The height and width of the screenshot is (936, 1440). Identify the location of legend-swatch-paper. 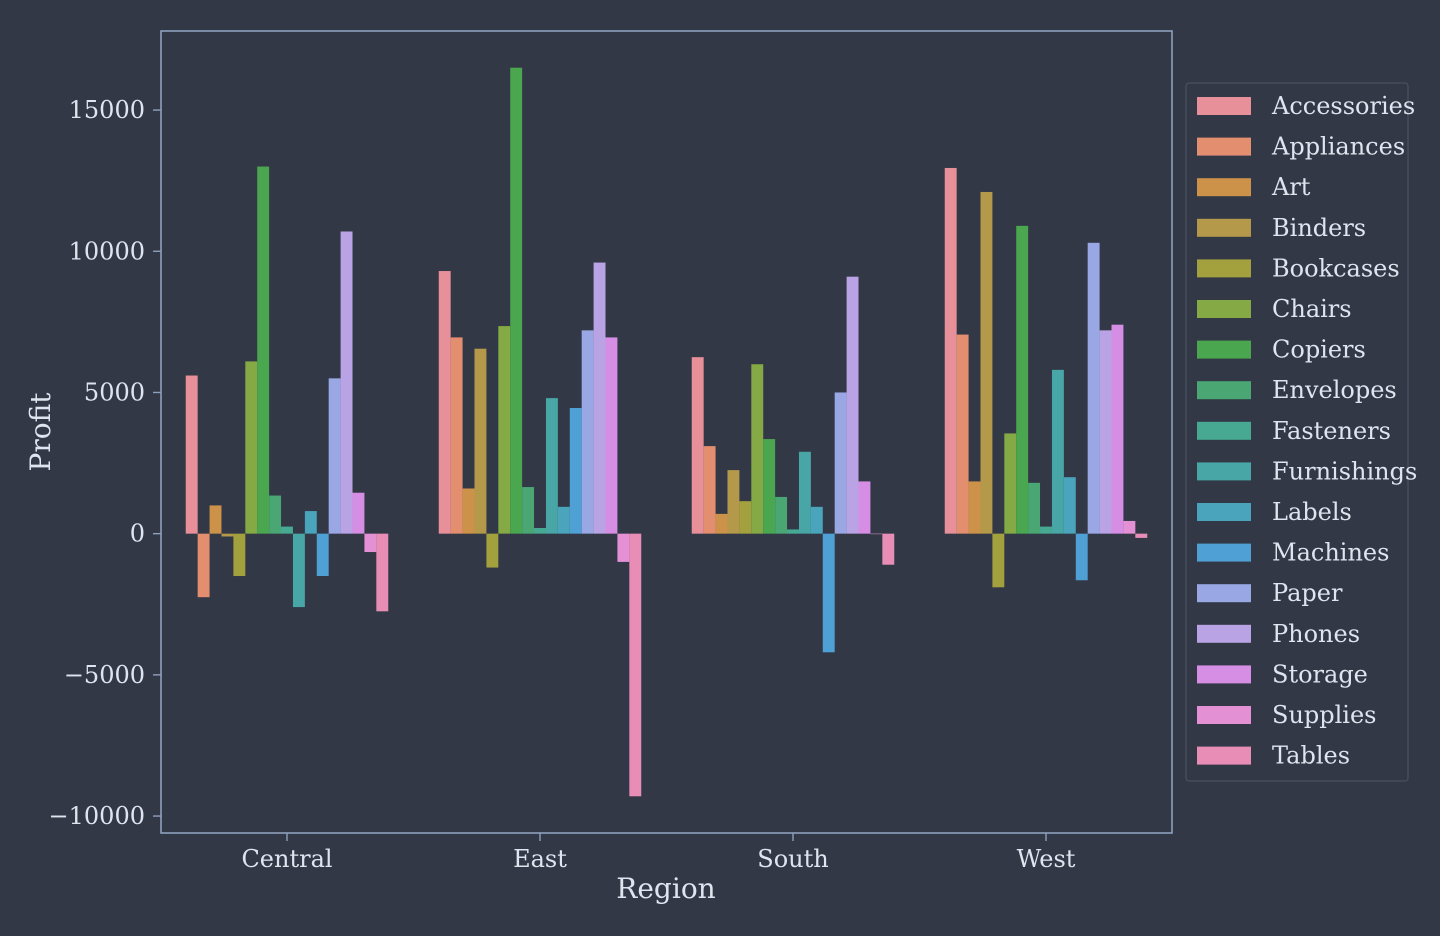
(1224, 593).